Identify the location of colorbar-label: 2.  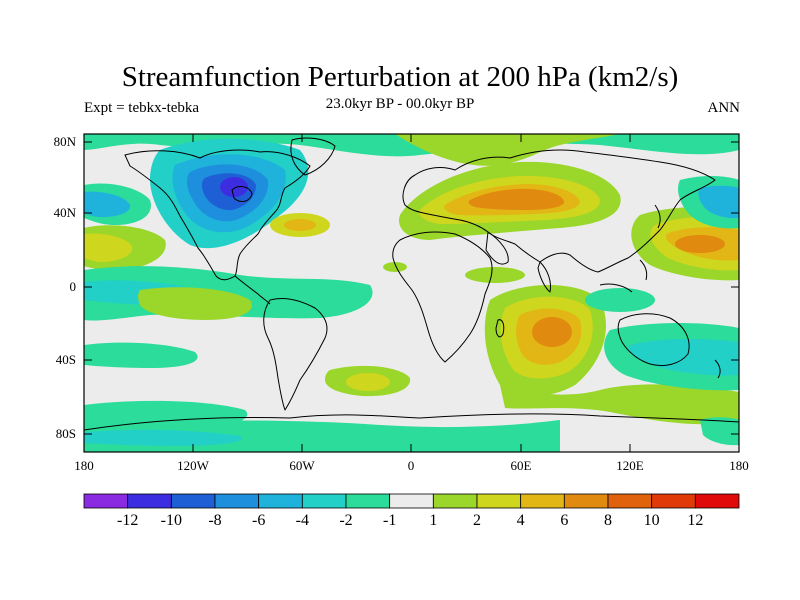
(477, 520).